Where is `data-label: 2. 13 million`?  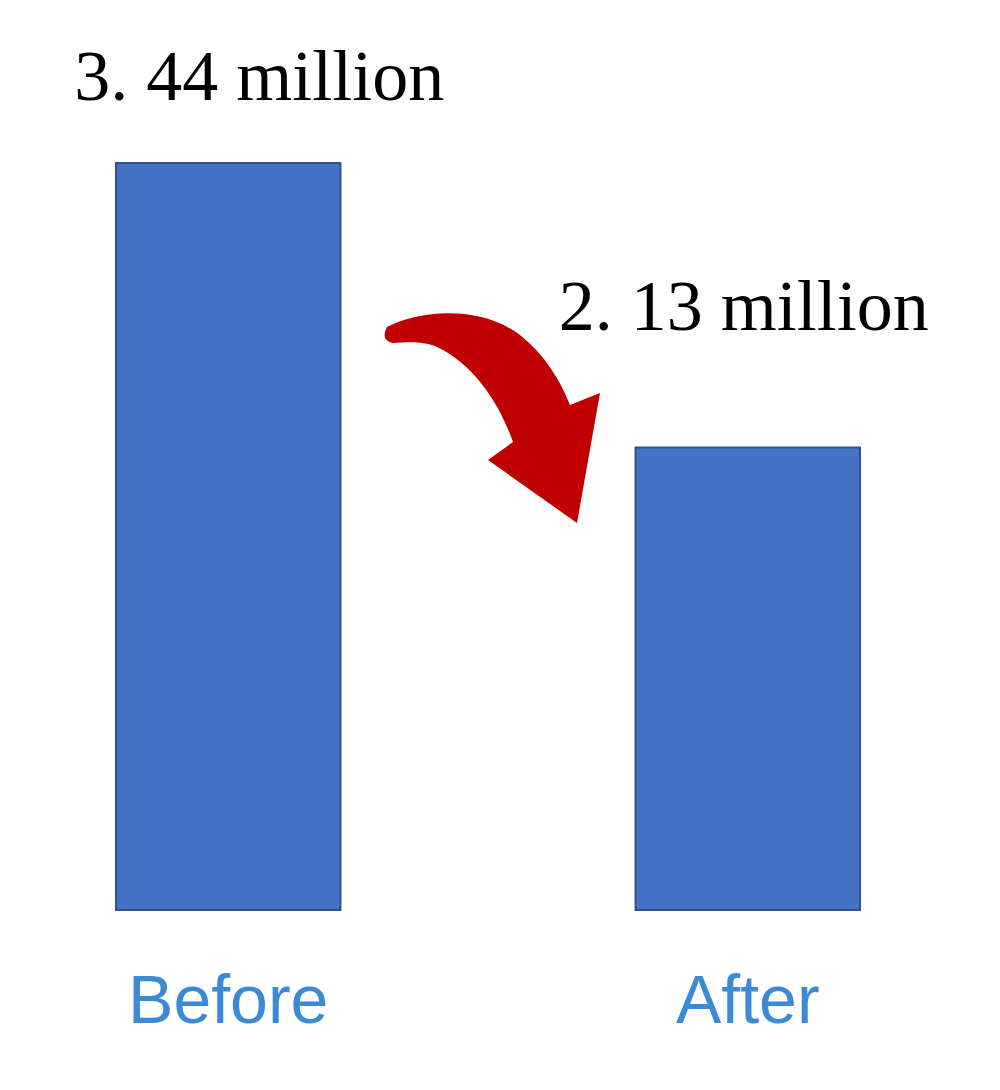
data-label: 2. 13 million is located at coordinates (743, 306).